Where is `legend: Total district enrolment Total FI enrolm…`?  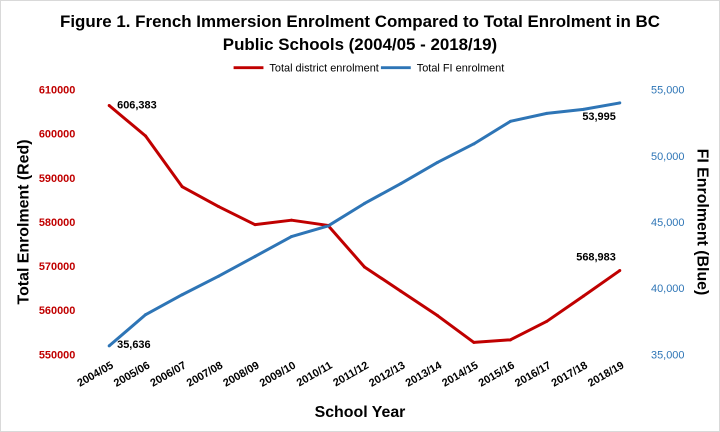
legend: Total district enrolment Total FI enrolm… is located at coordinates (369, 69).